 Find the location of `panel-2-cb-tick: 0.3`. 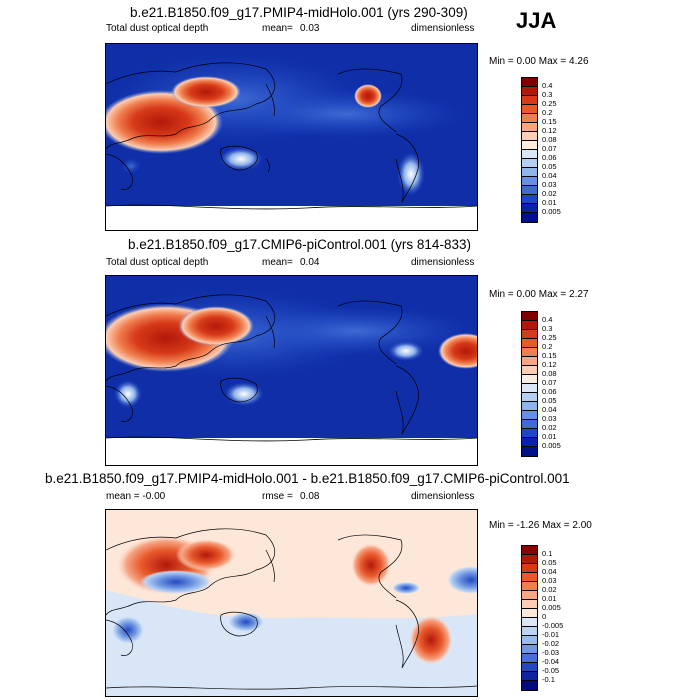

panel-2-cb-tick: 0.3 is located at coordinates (547, 328).